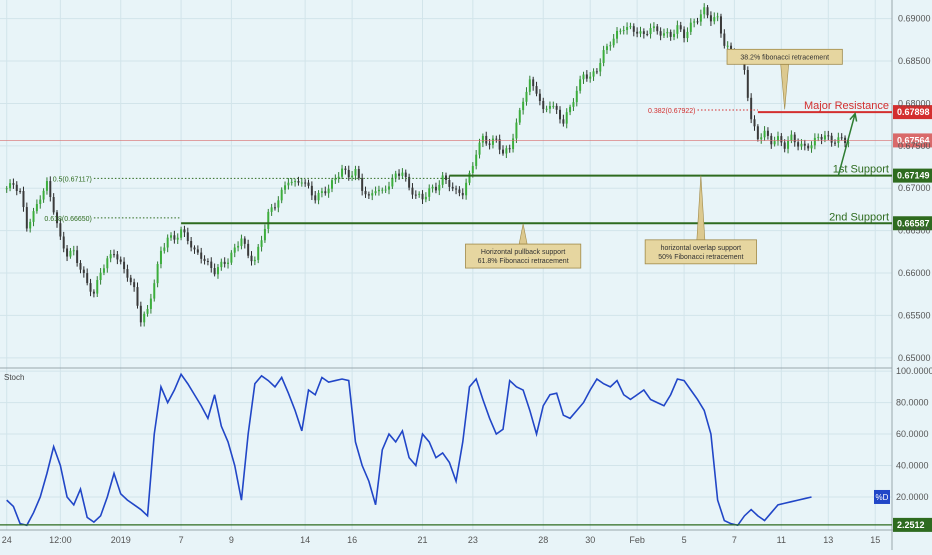 The width and height of the screenshot is (932, 555). What do you see at coordinates (914, 273) in the screenshot?
I see `price-tick-label: 0.66000` at bounding box center [914, 273].